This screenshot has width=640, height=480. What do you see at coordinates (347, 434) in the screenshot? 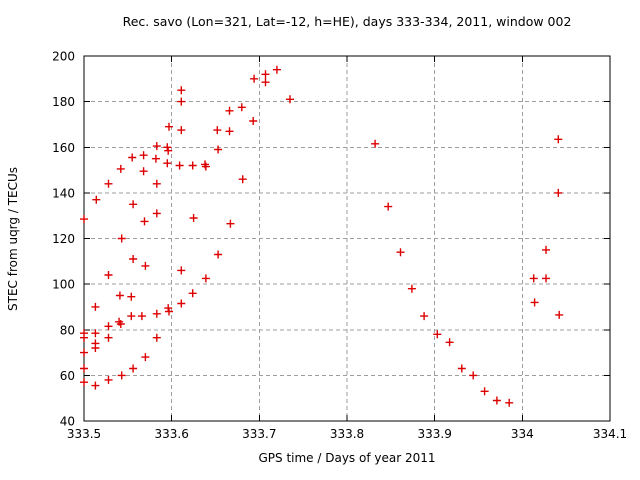
I see `x-tick-label: 333.8` at bounding box center [347, 434].